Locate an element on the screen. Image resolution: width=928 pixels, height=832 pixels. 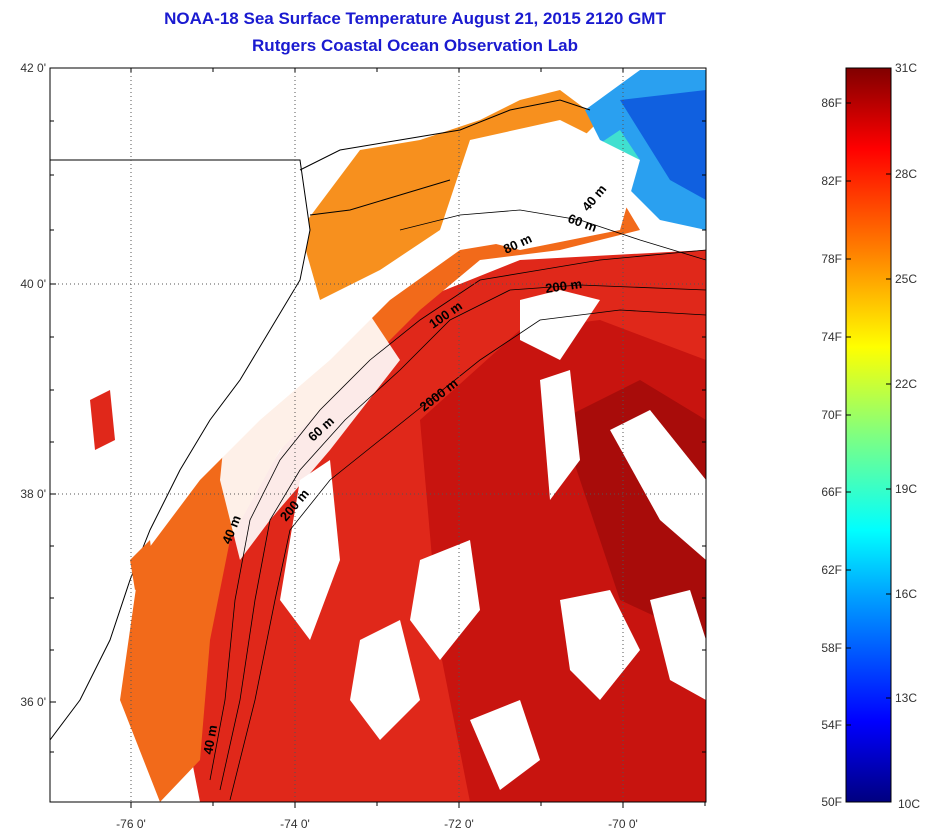
colorbar-f-label: 78F is located at coordinates (831, 259).